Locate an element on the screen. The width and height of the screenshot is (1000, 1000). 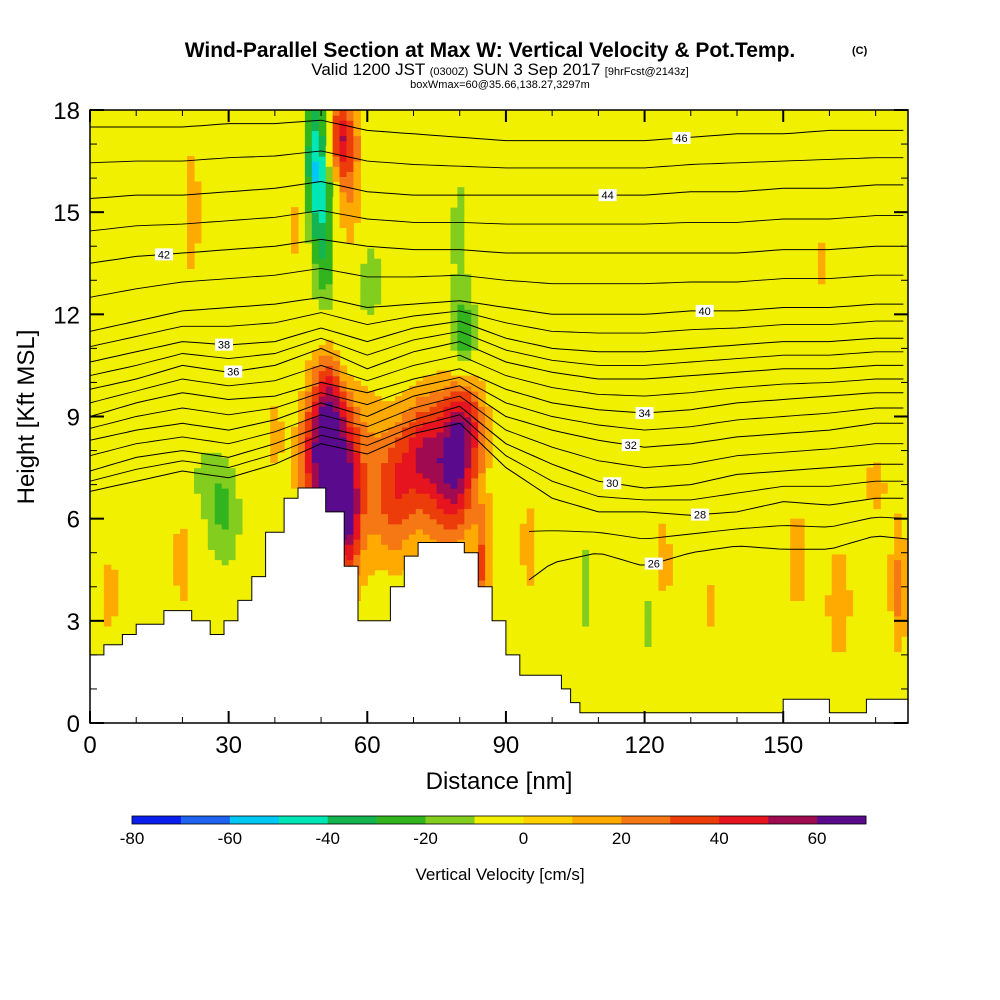
x-tick-label: 60 is located at coordinates (367, 745).